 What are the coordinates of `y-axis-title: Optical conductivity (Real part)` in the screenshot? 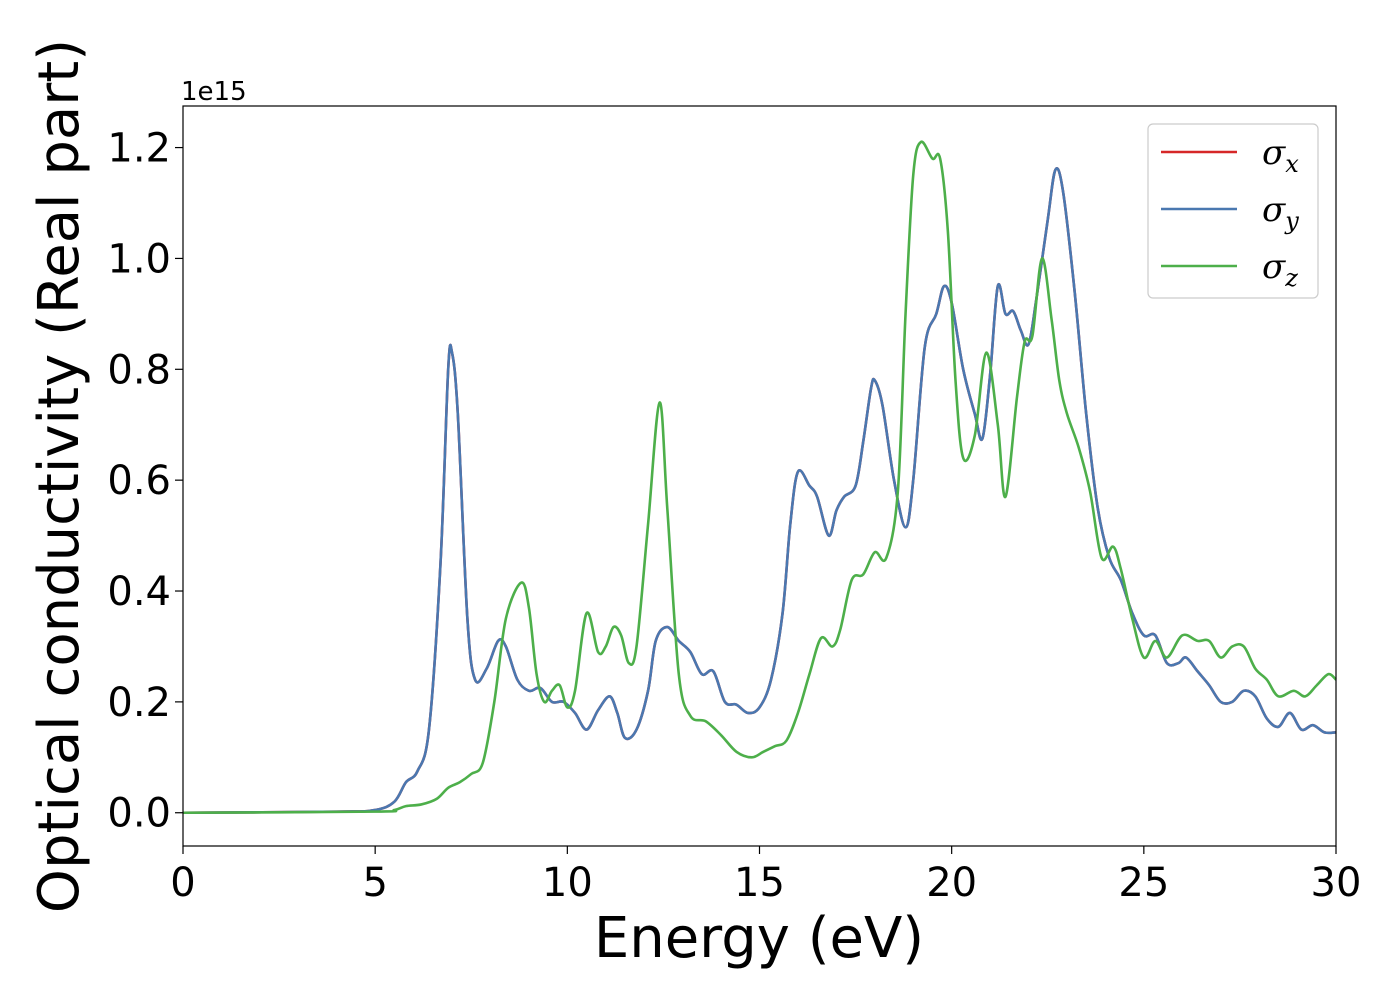 It's located at (59, 476).